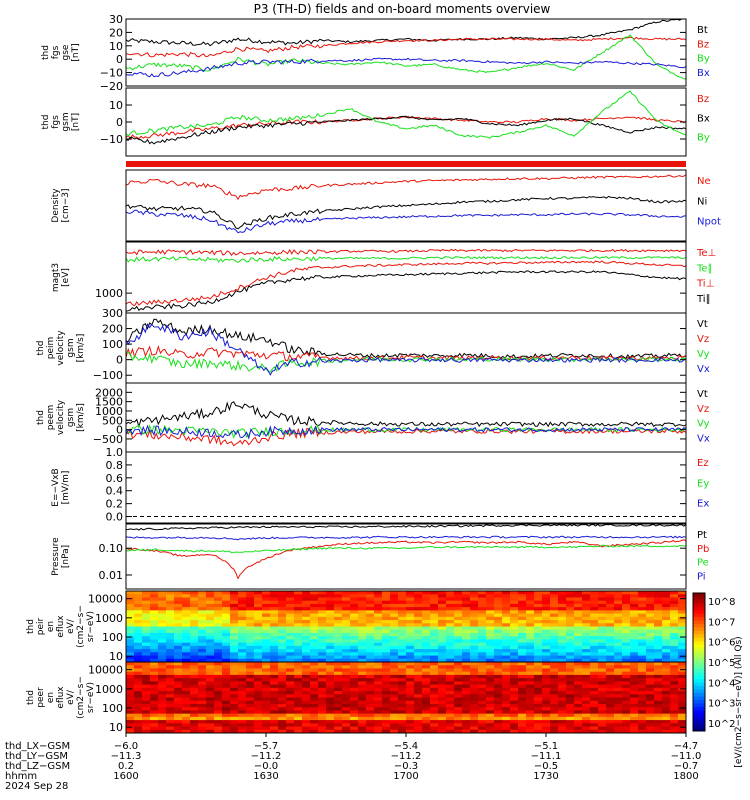 The height and width of the screenshot is (800, 750). Describe the element at coordinates (112, 344) in the screenshot. I see `y-tick-label: 100` at that location.